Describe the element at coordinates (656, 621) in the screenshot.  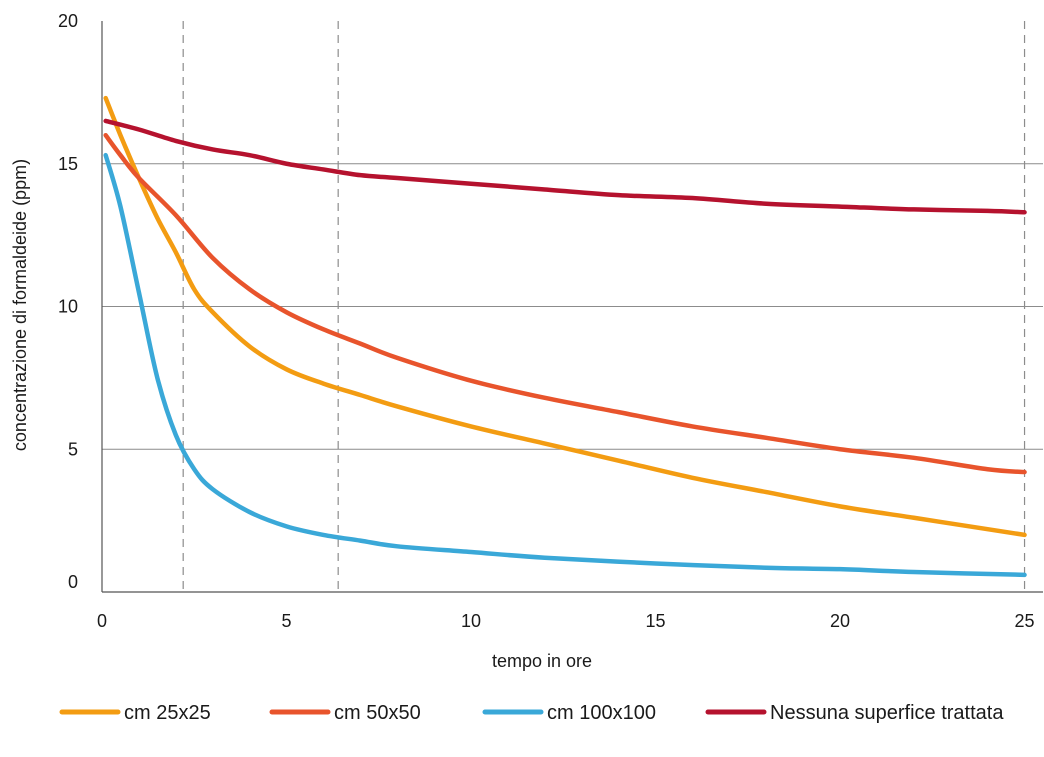
I see `x-tick-label: 15` at that location.